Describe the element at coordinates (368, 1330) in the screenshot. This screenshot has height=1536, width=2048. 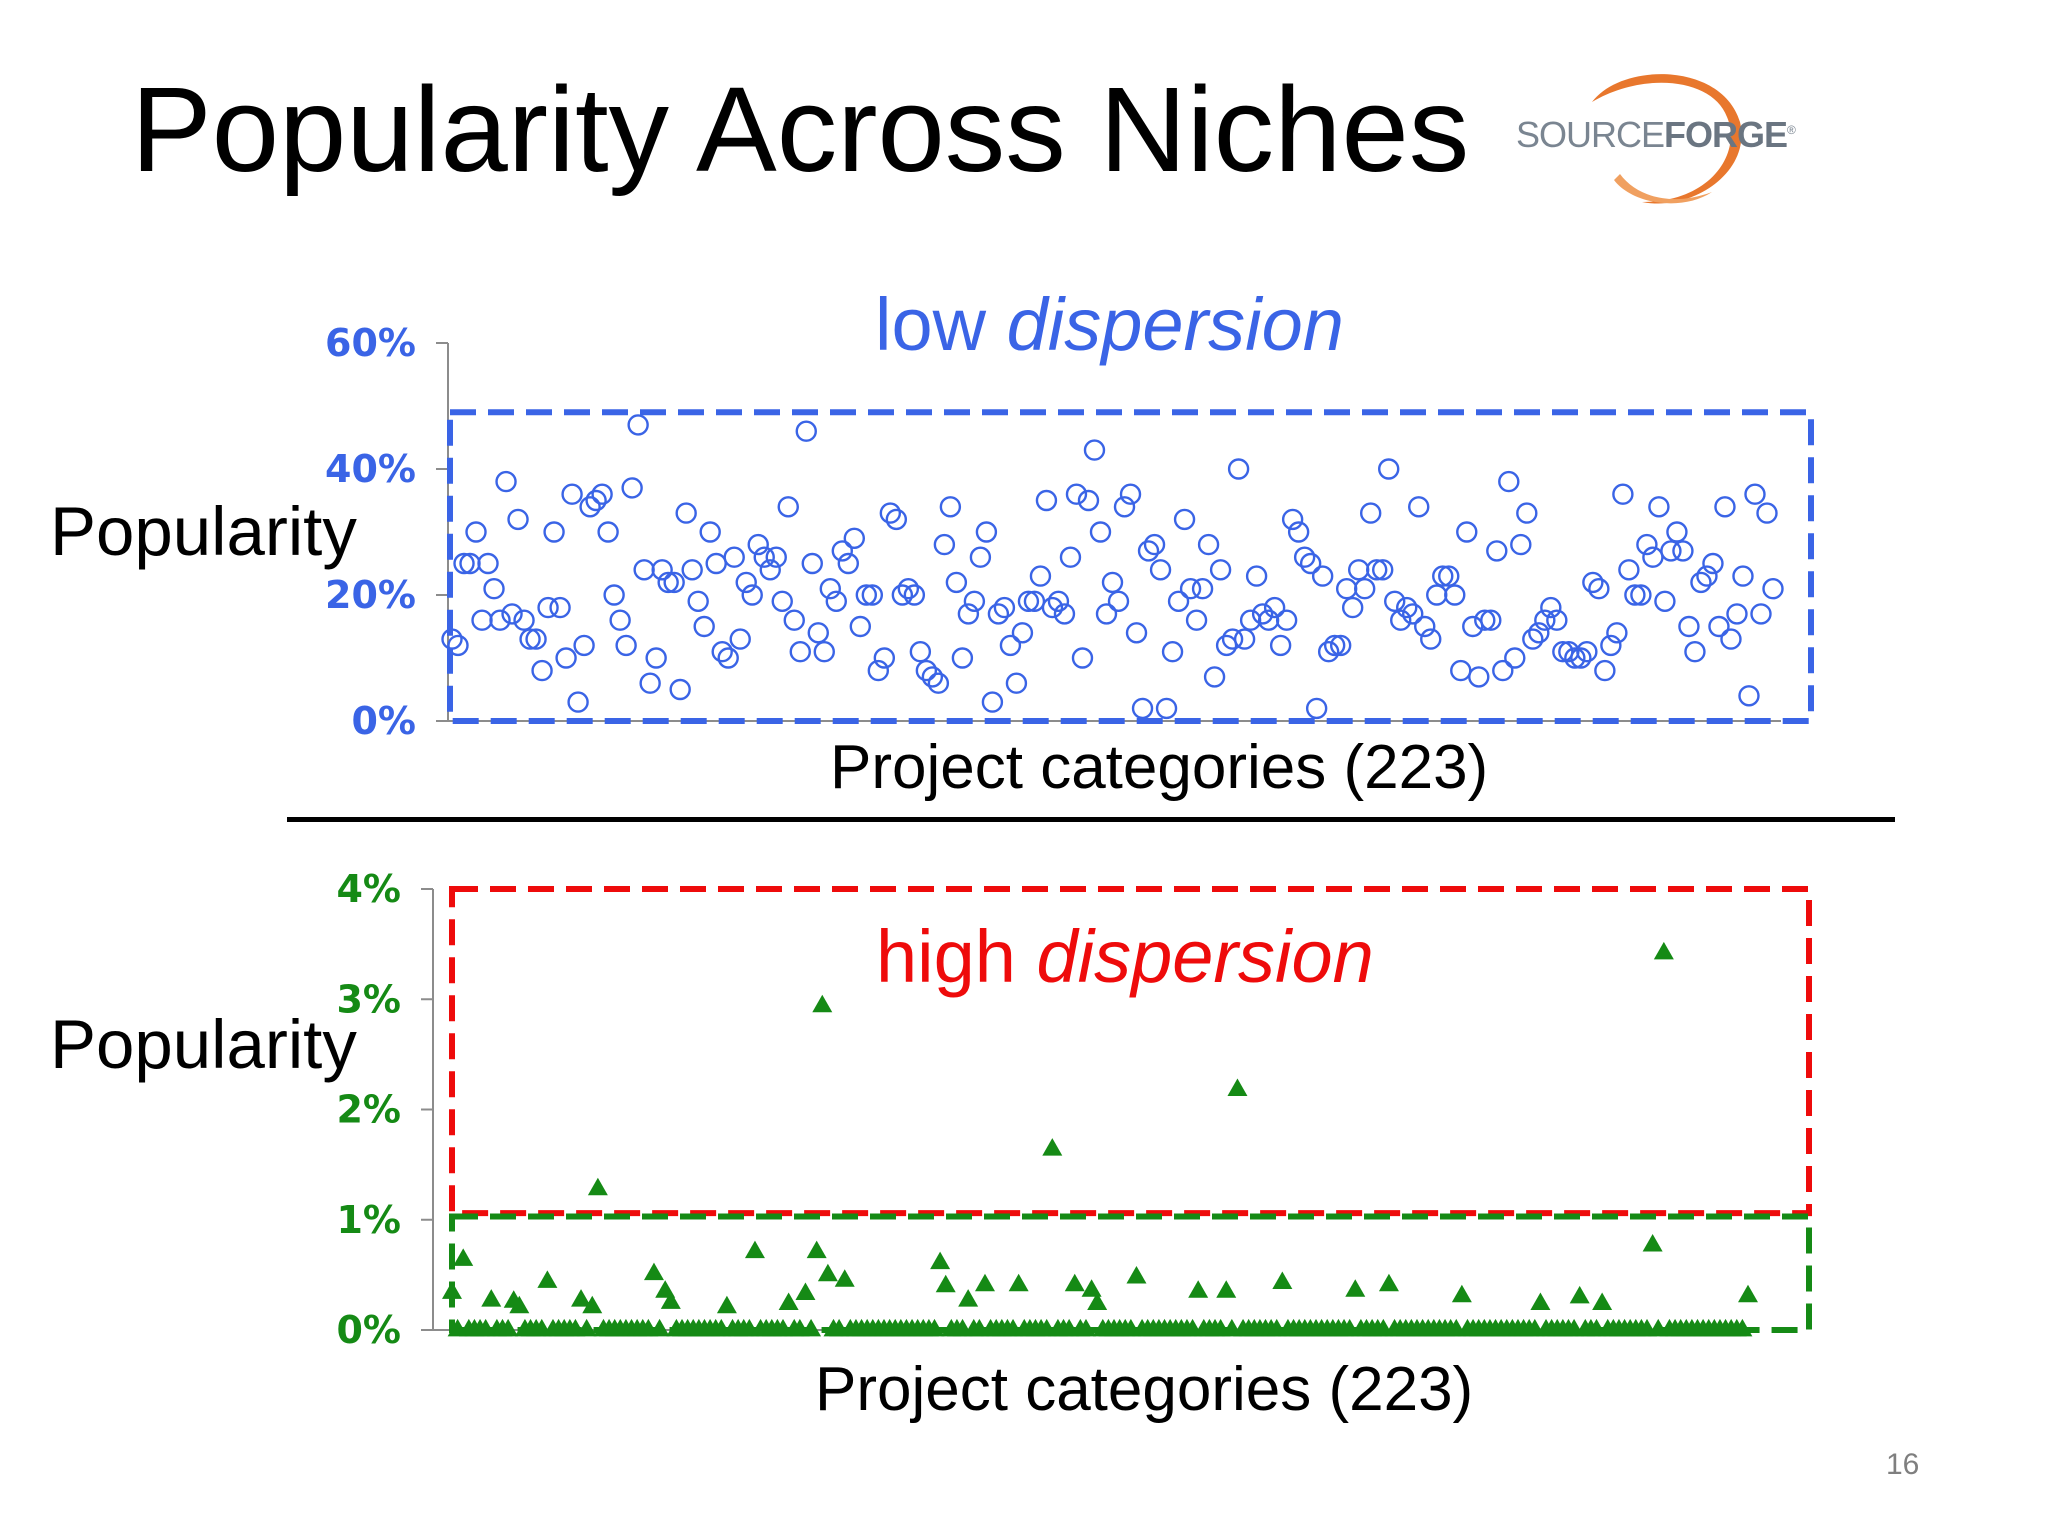
I see `y-tick-label: 0%` at that location.